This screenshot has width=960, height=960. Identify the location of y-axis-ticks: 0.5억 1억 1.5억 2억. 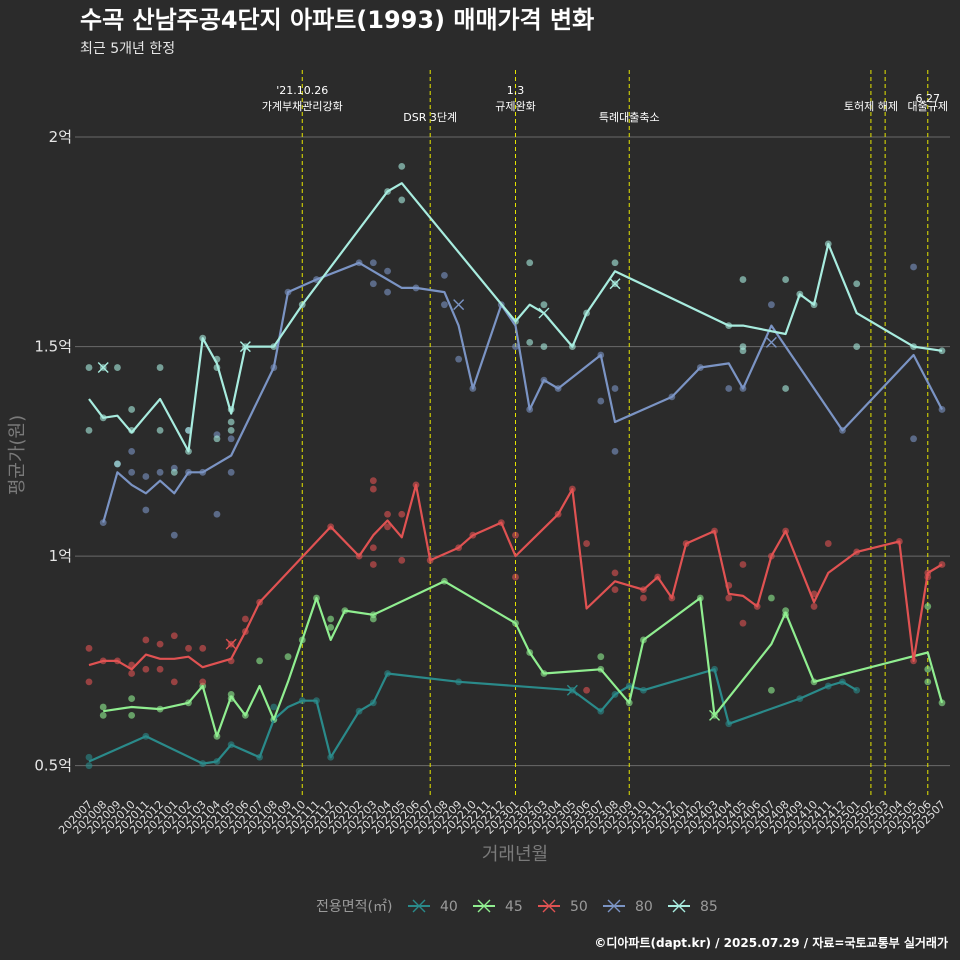
(53, 451).